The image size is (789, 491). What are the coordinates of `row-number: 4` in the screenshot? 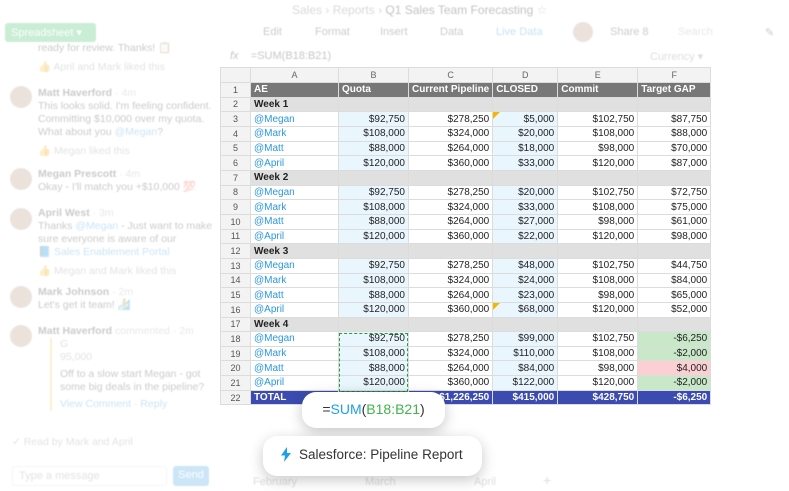 It's located at (235, 133).